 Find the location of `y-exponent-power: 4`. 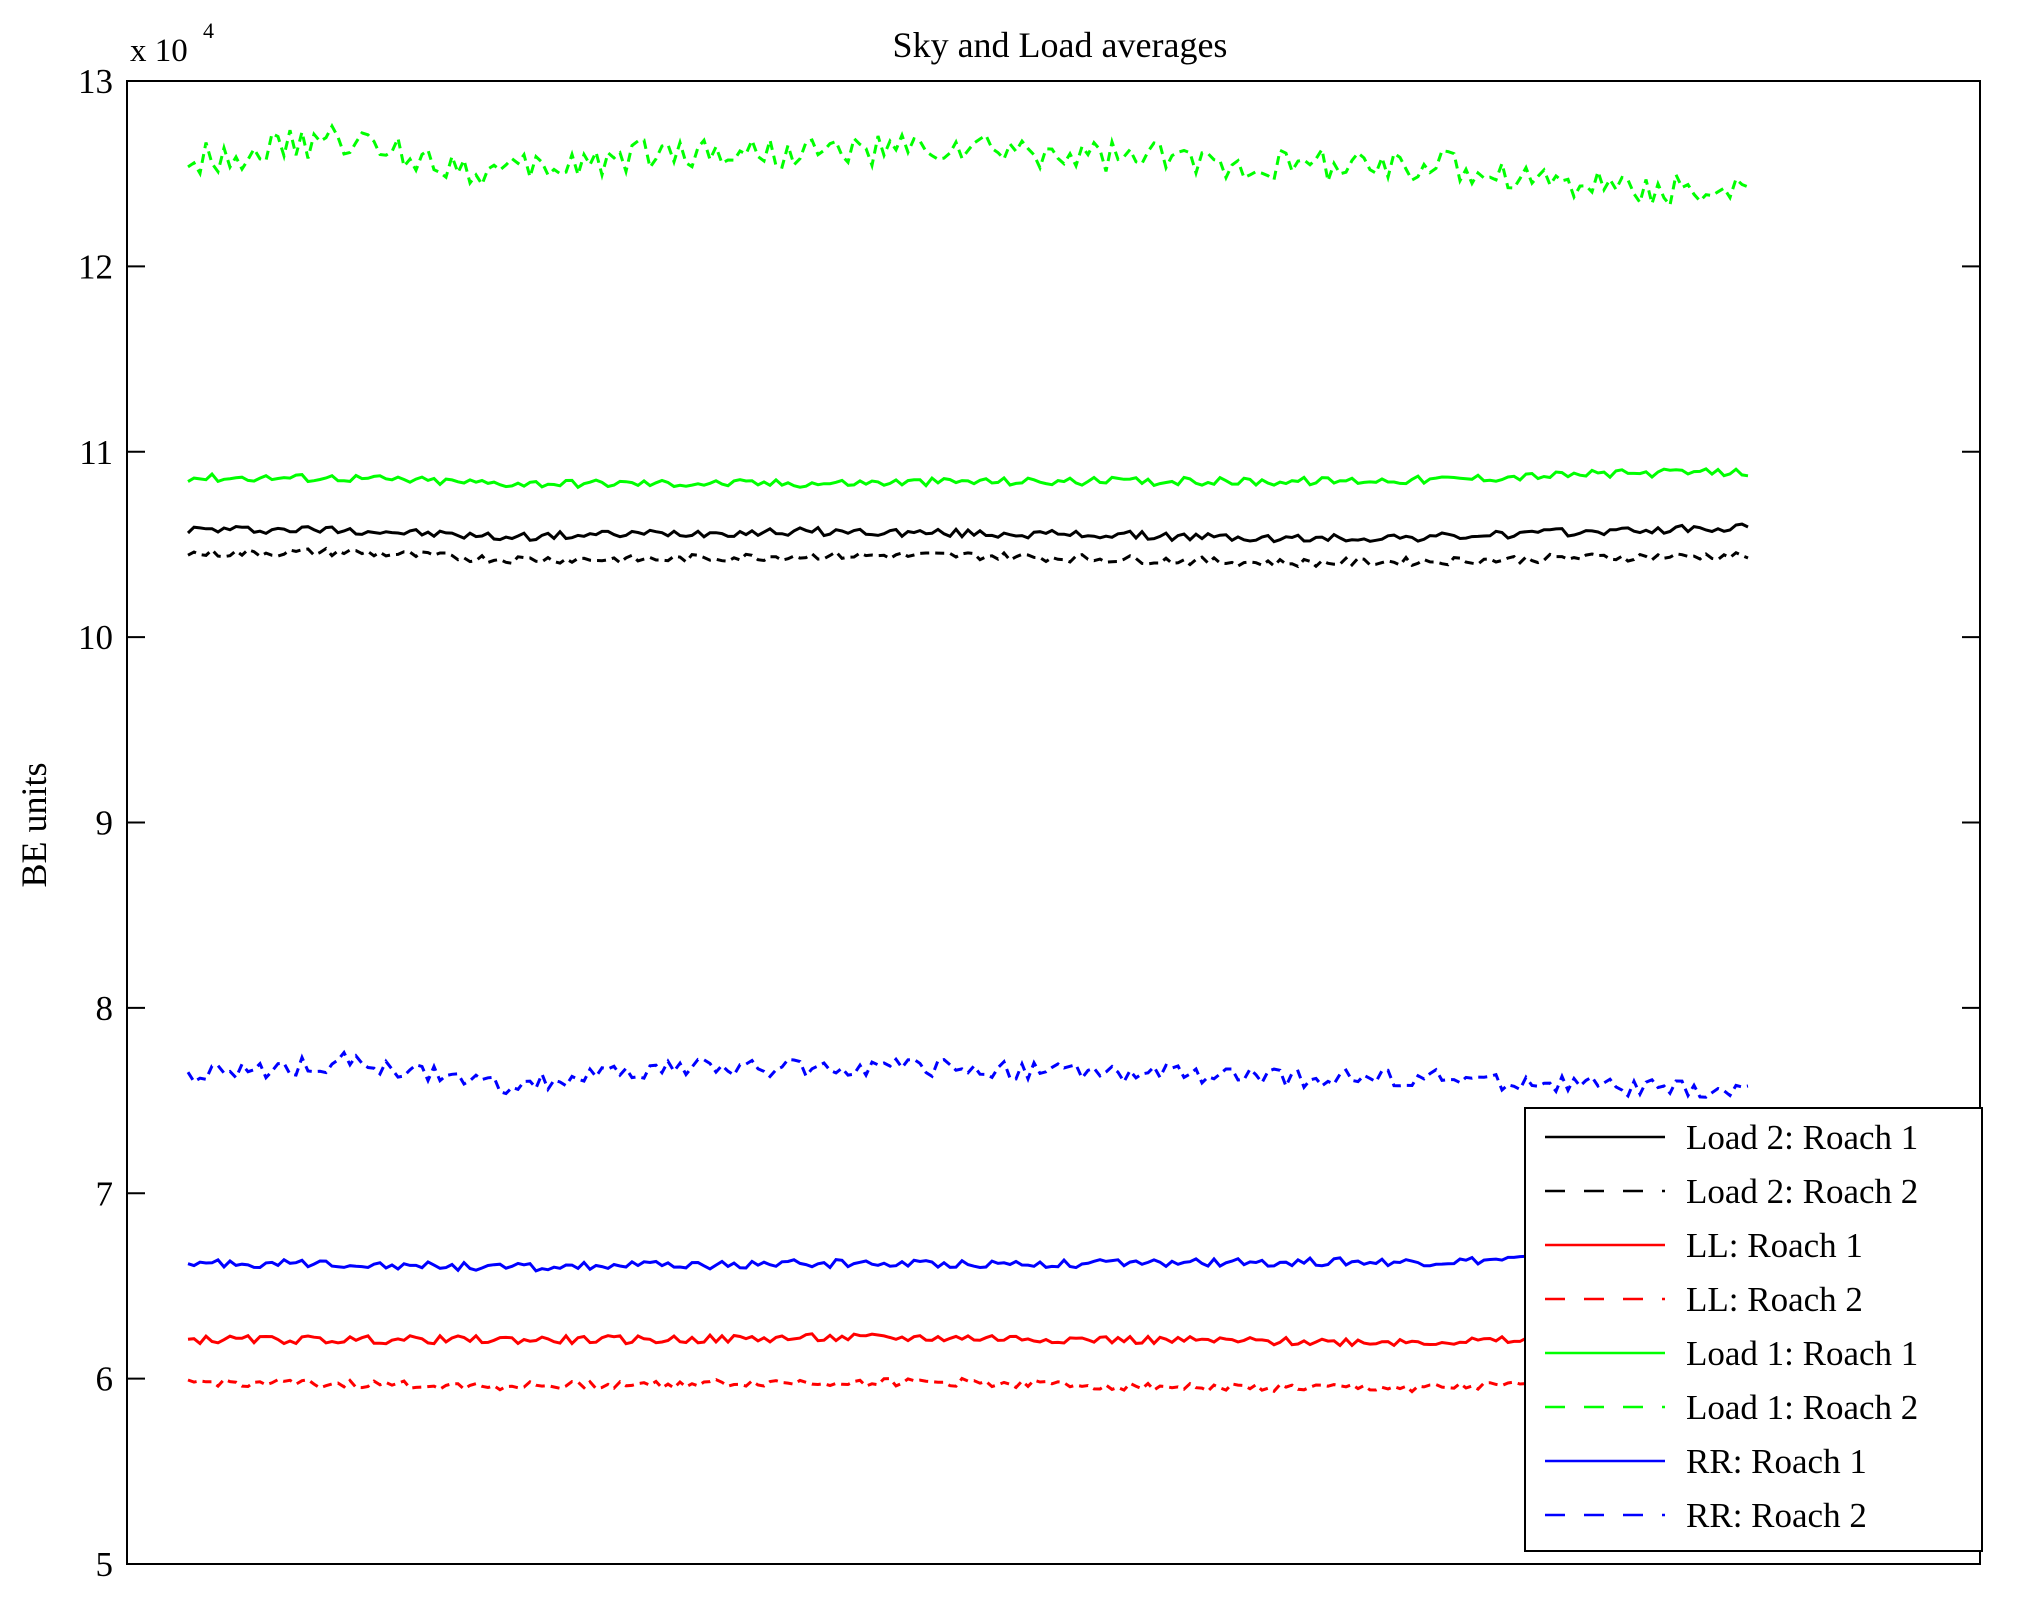

y-exponent-power: 4 is located at coordinates (208, 30).